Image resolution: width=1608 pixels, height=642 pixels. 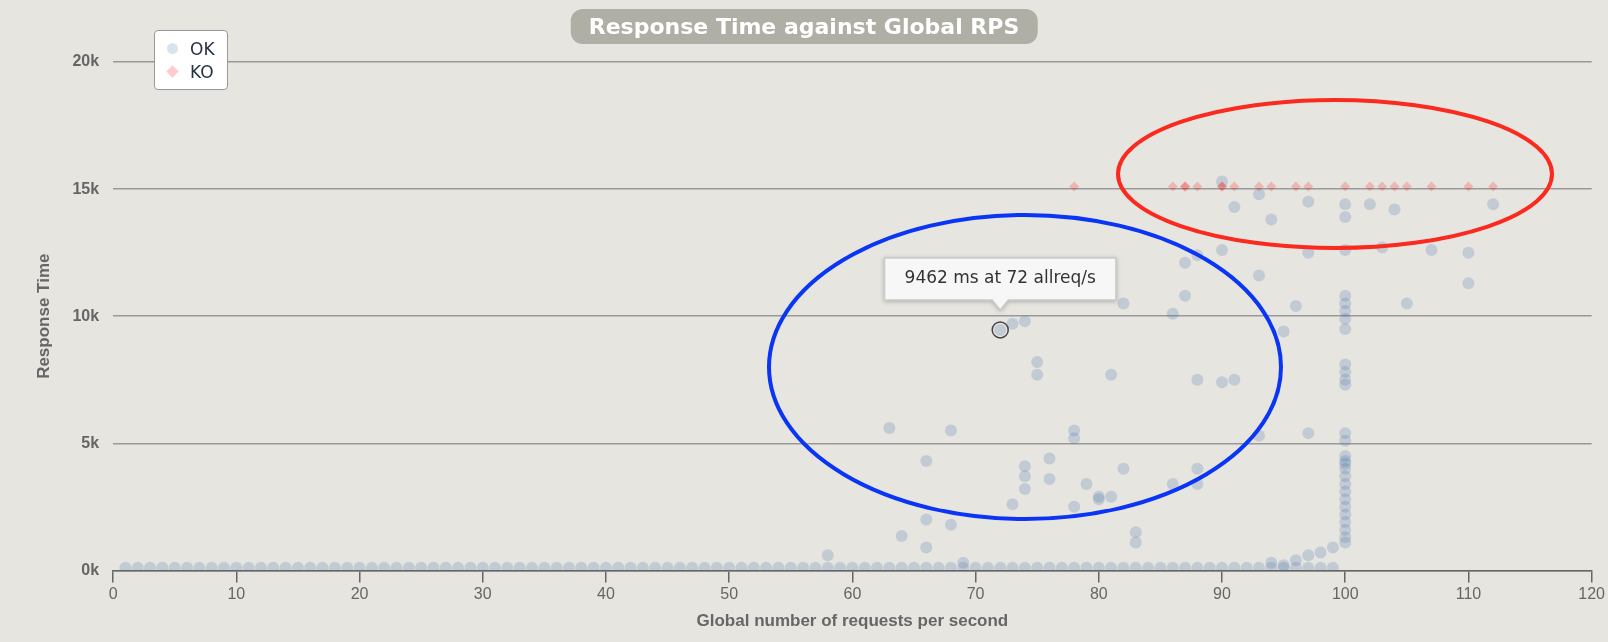 What do you see at coordinates (852, 594) in the screenshot?
I see `x-tick-label: 60` at bounding box center [852, 594].